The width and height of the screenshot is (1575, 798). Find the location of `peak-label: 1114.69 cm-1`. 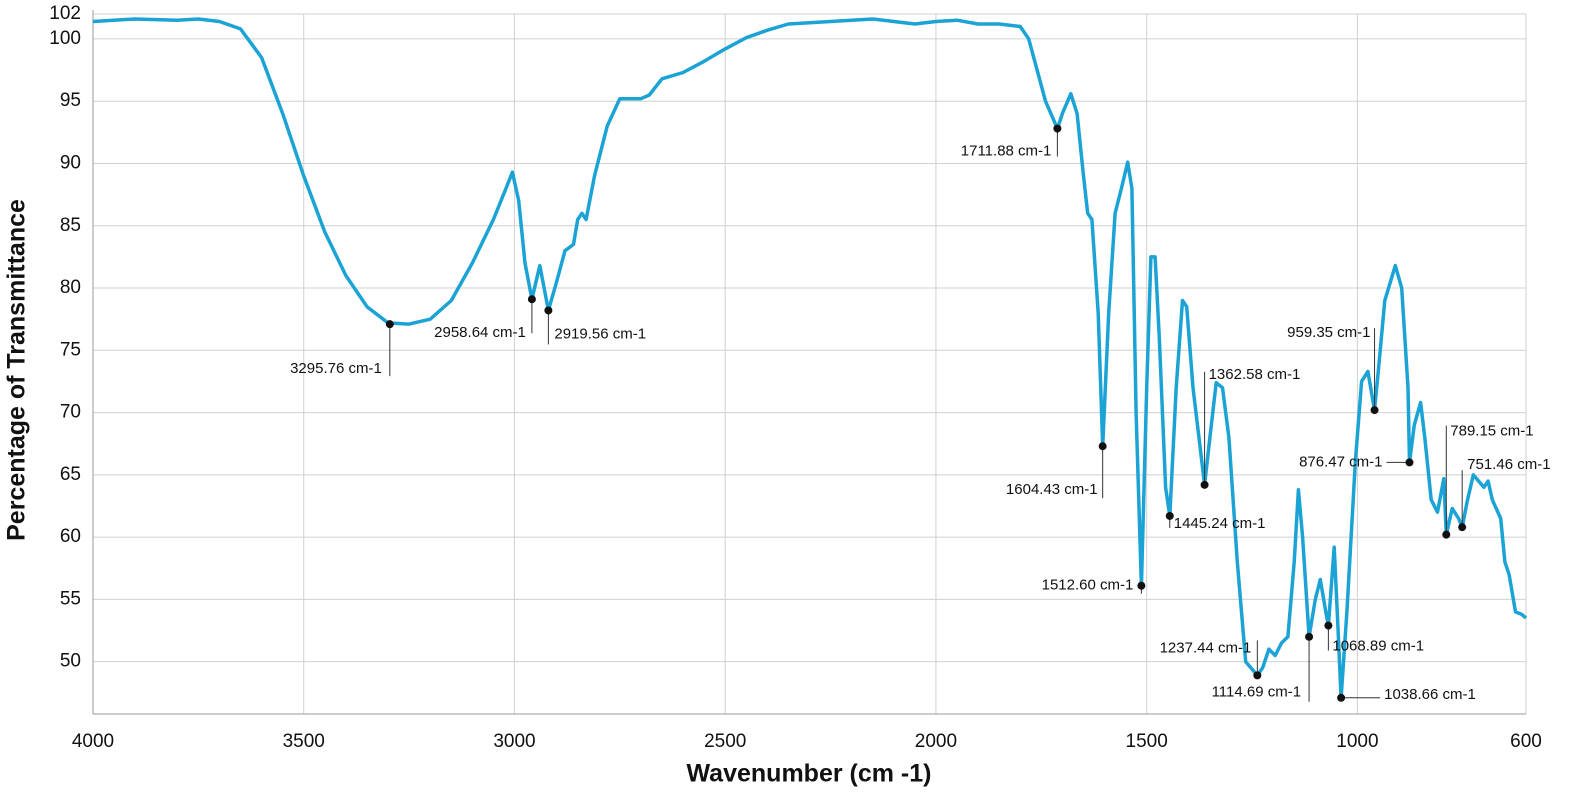

peak-label: 1114.69 cm-1 is located at coordinates (1257, 692).